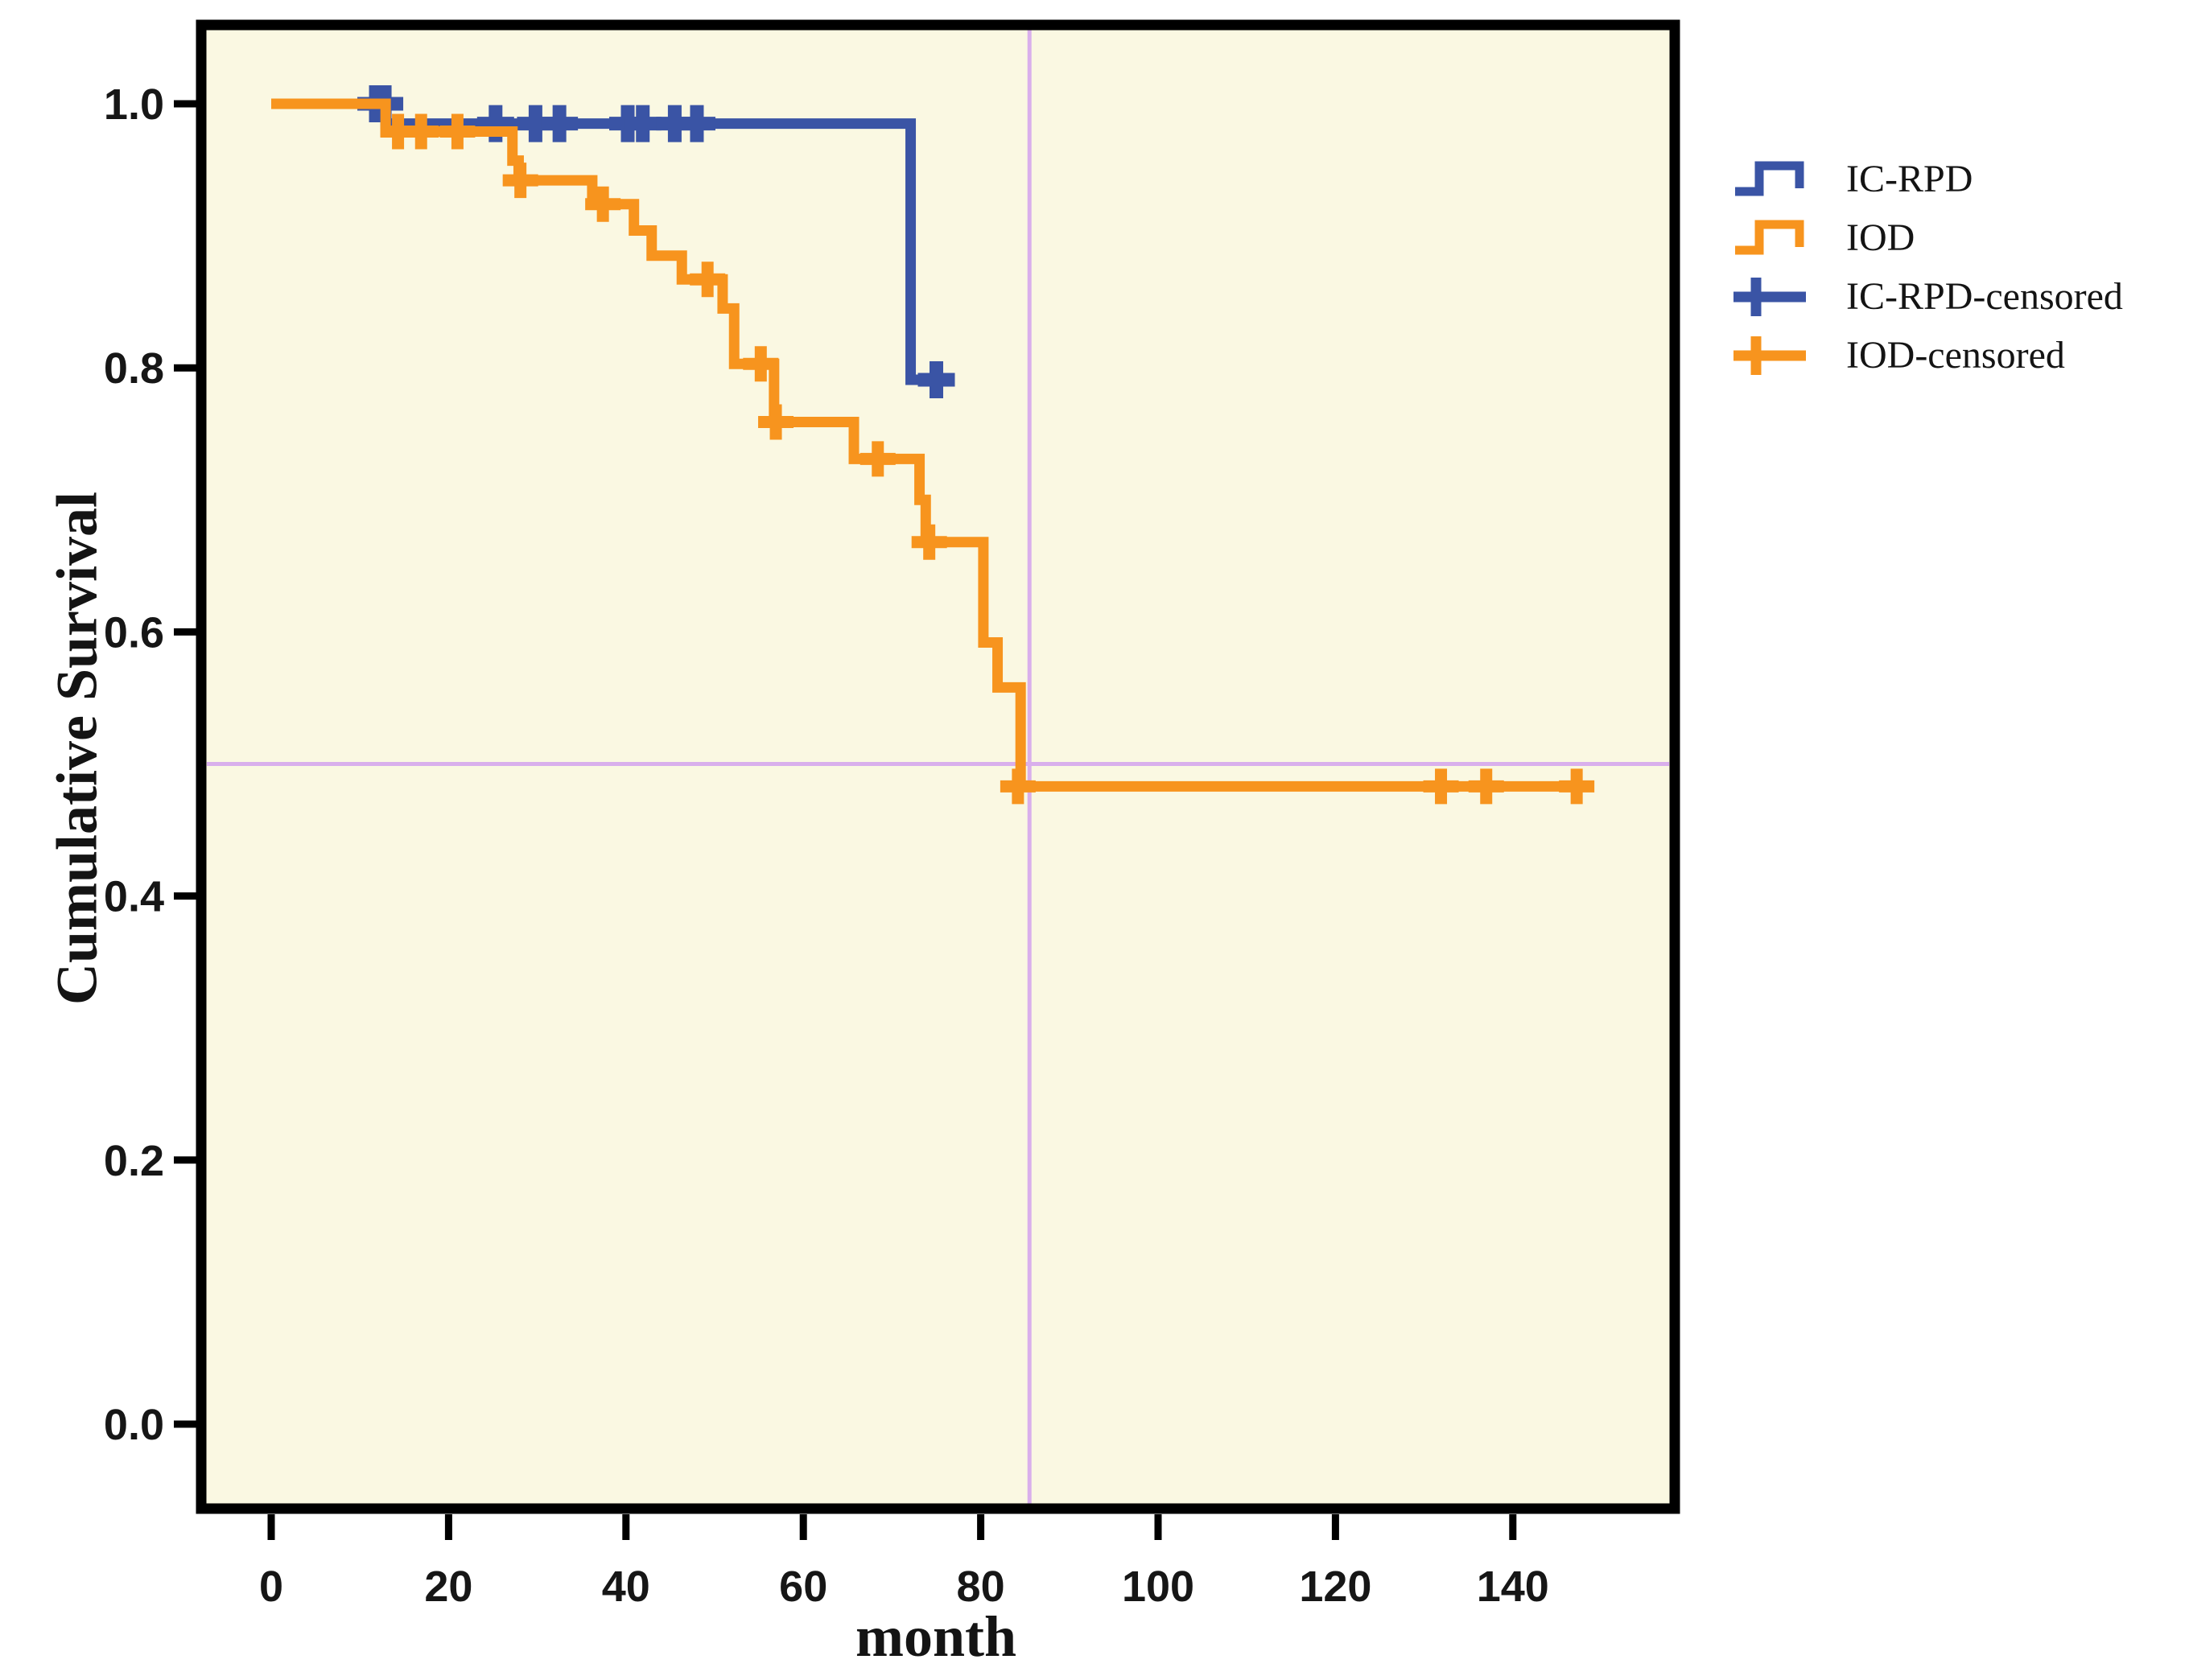 This screenshot has height=1680, width=2189. Describe the element at coordinates (1158, 1587) in the screenshot. I see `x-tick-label: 100` at that location.